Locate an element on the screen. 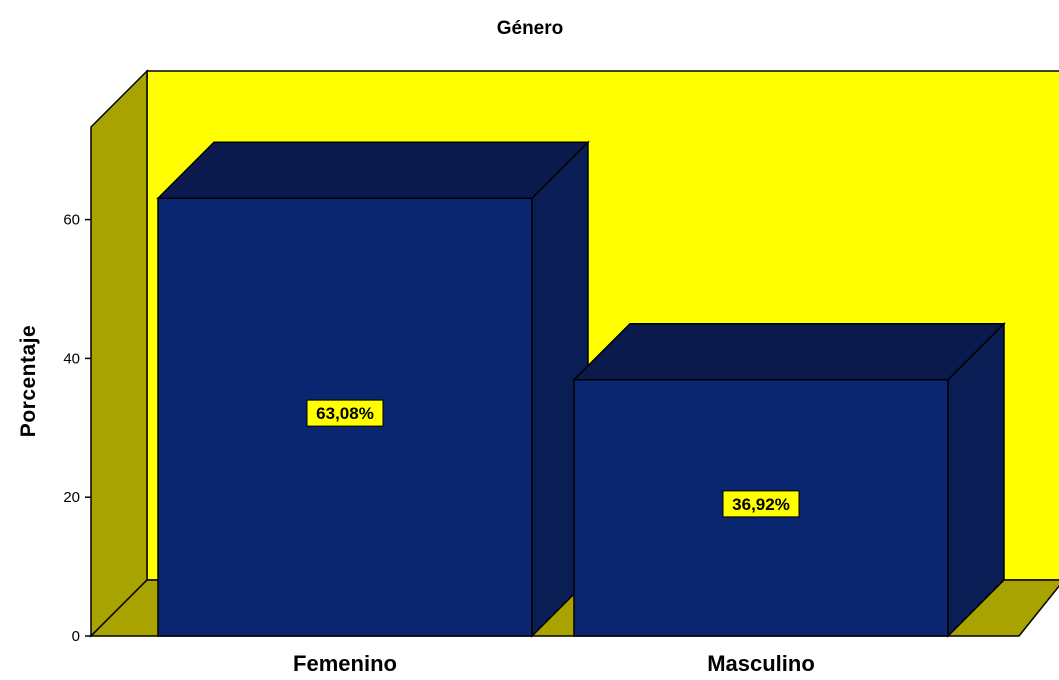 The image size is (1059, 680). chart-title: Género is located at coordinates (530, 28).